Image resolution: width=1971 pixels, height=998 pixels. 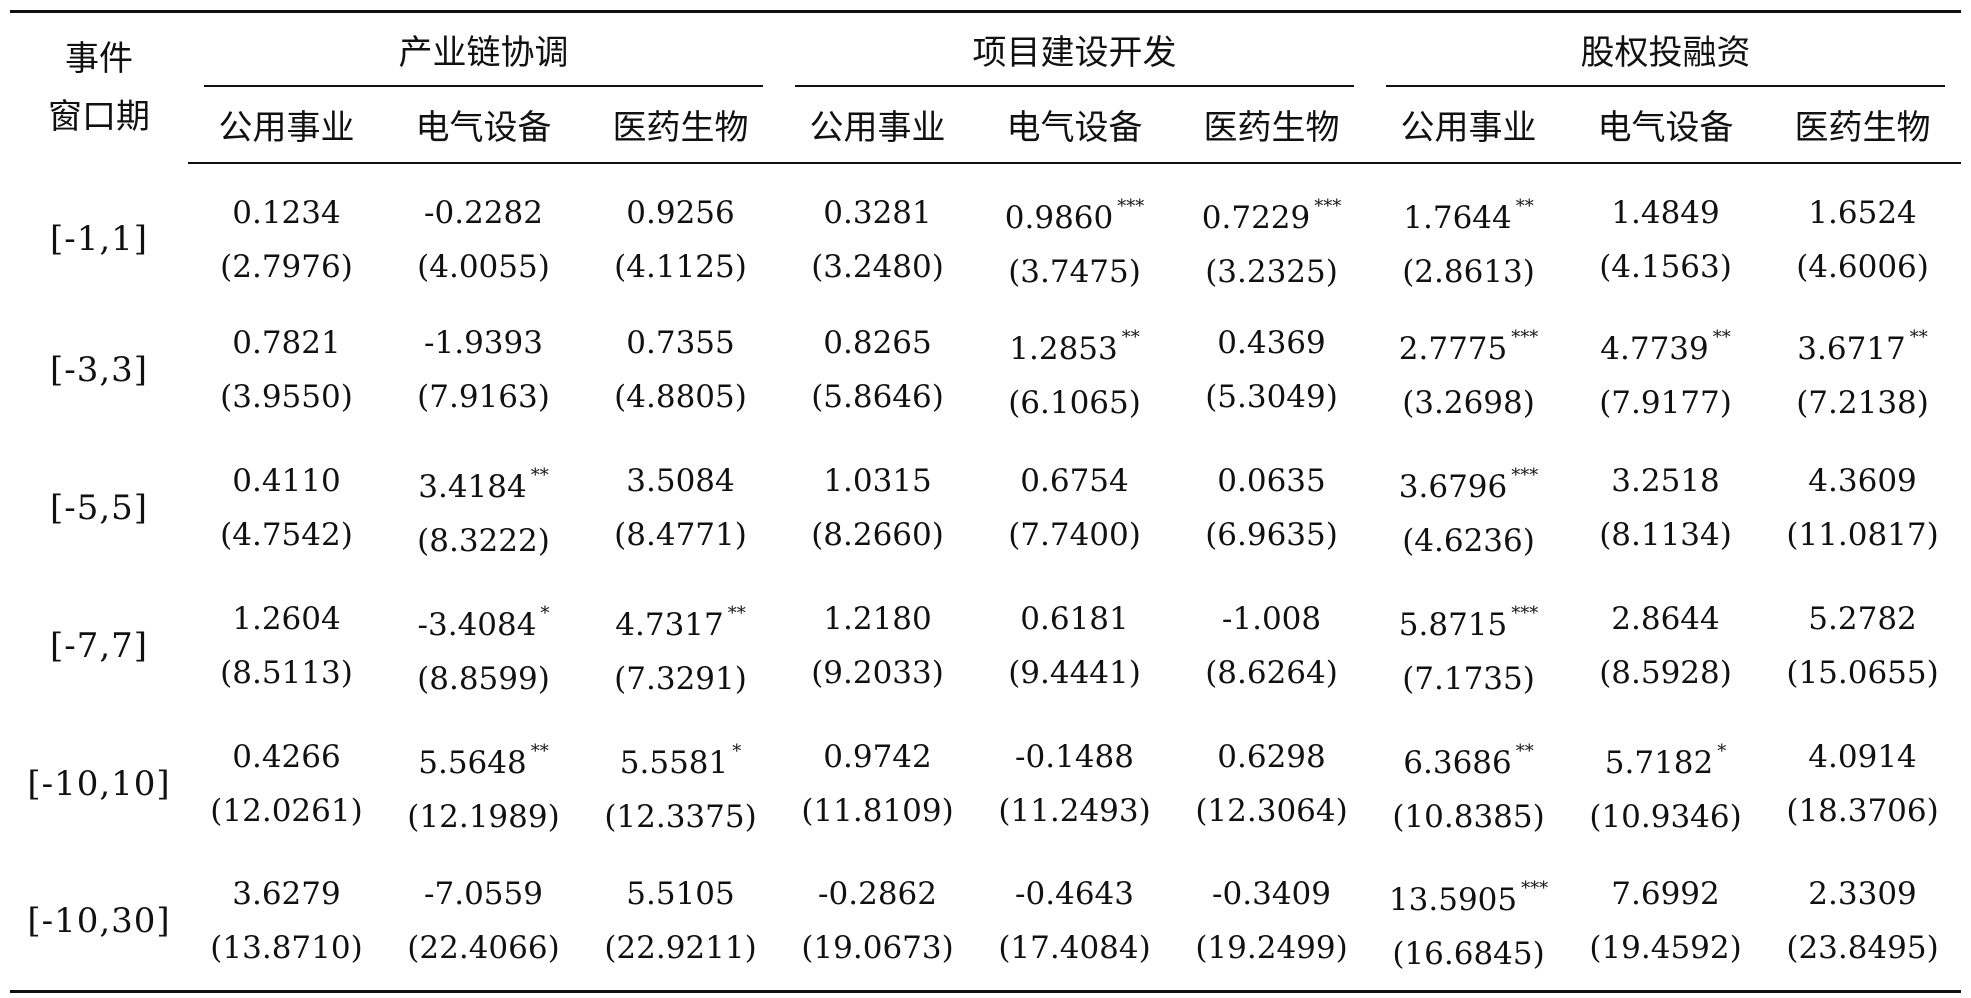 I want to click on table-cell: 0.9860 *** (3.7475), so click(x=1074, y=232).